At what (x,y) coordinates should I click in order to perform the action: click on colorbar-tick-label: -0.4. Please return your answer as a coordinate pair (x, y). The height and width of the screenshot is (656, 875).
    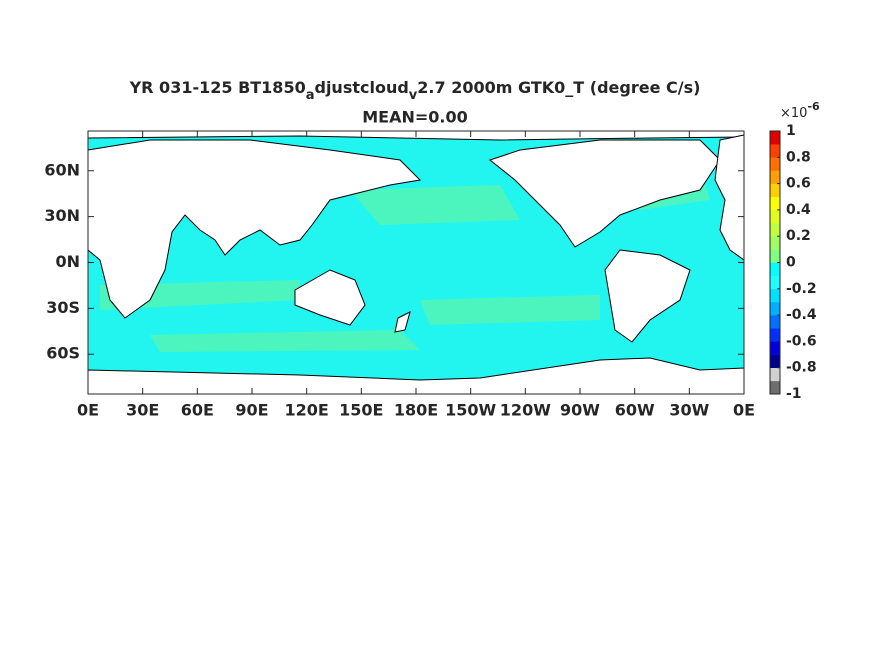
    Looking at the image, I should click on (801, 315).